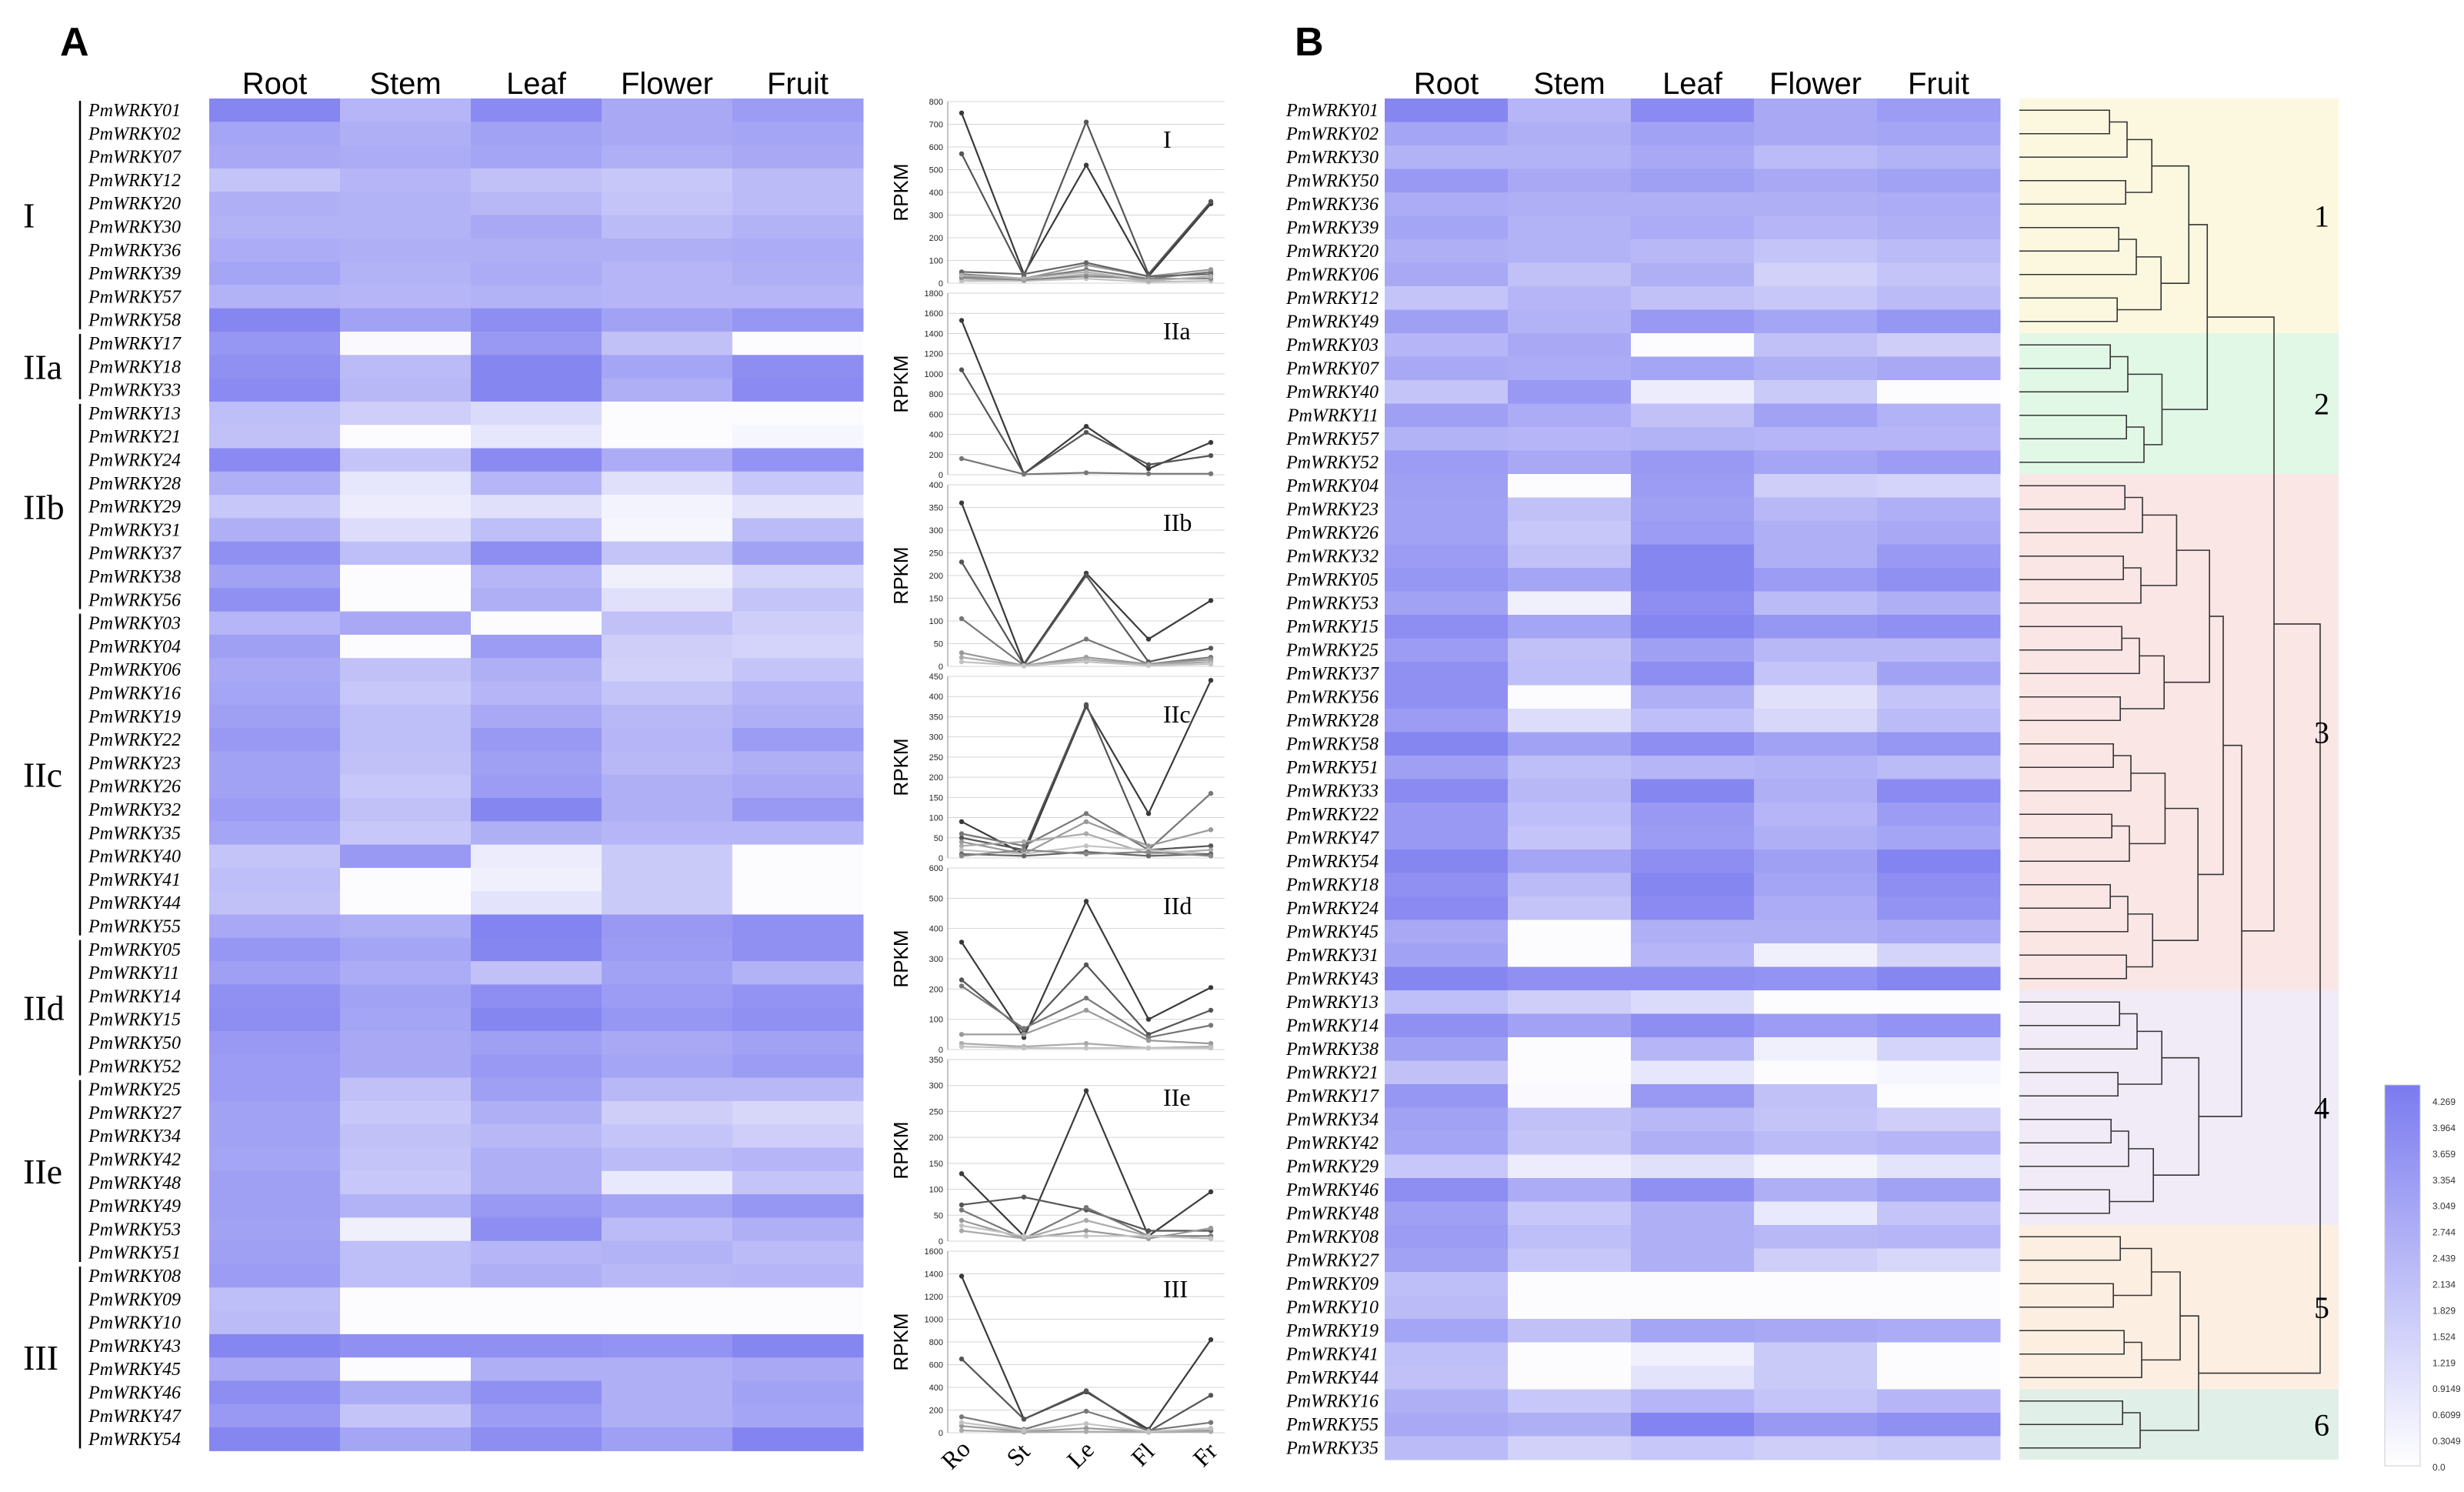 This screenshot has height=1492, width=2464. Describe the element at coordinates (44, 1008) in the screenshot. I see `subgroup-label: IId` at that location.